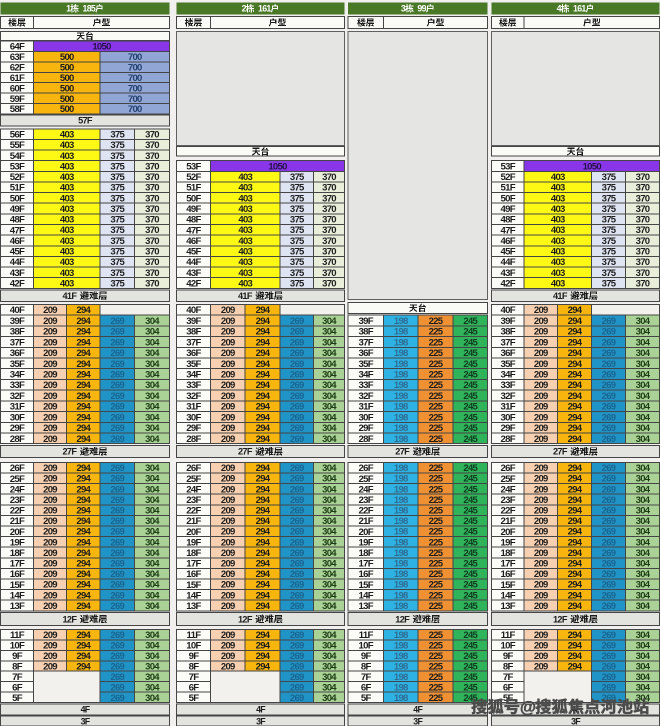 Image resolution: width=660 pixels, height=726 pixels. What do you see at coordinates (17, 574) in the screenshot?
I see `svg-text: 16F` at bounding box center [17, 574].